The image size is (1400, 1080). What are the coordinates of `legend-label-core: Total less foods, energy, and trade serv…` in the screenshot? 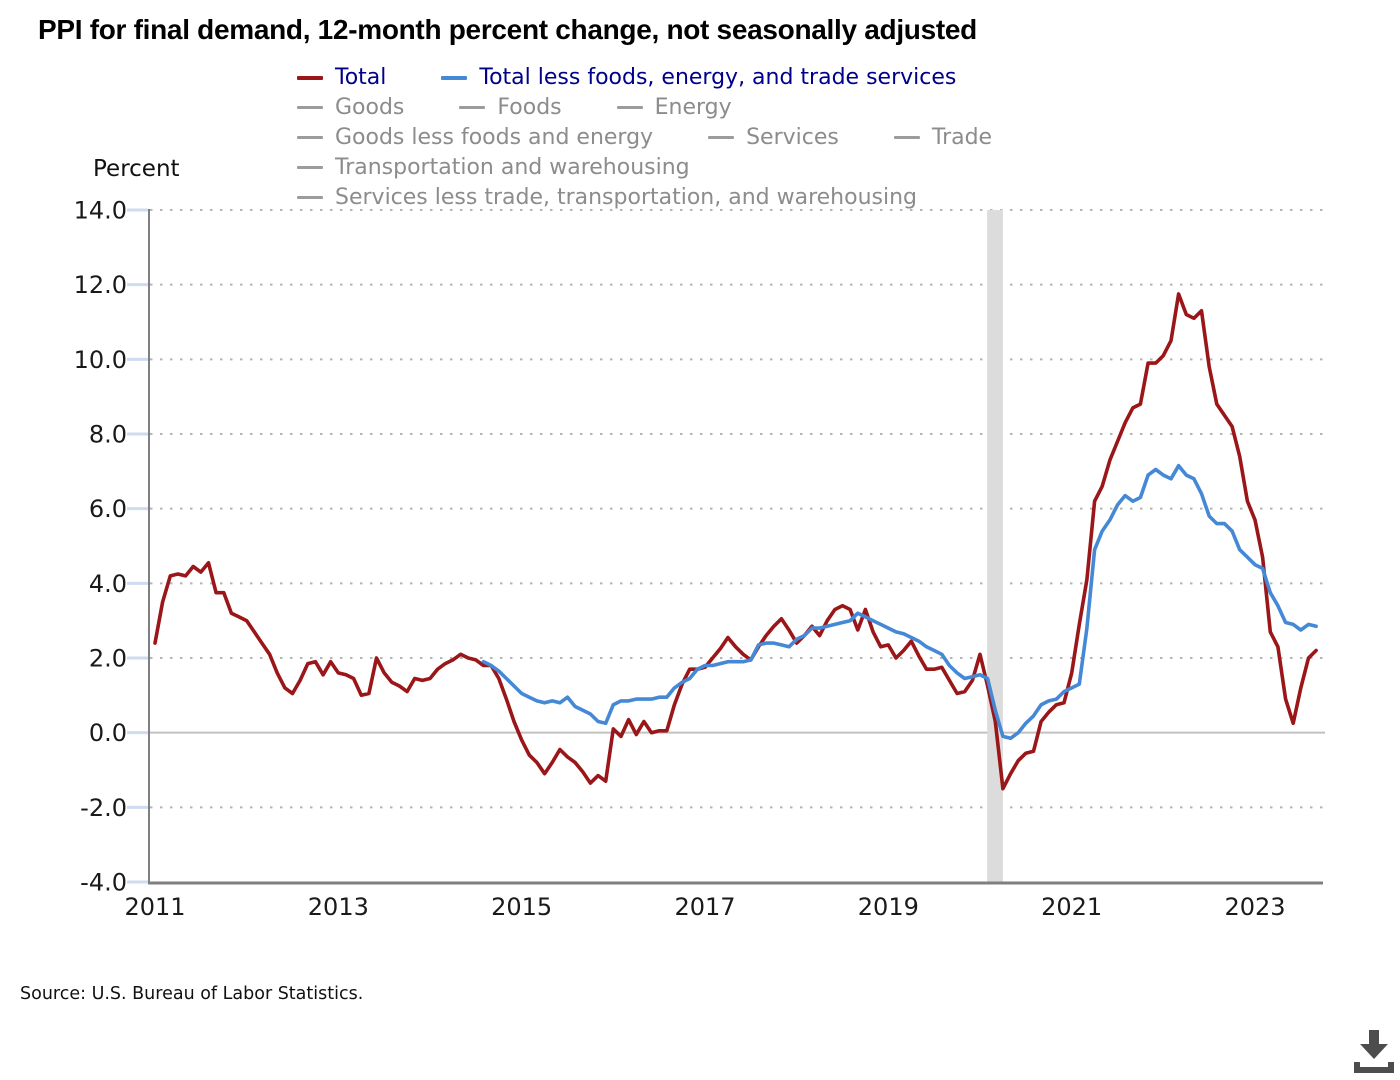 It's located at (718, 77).